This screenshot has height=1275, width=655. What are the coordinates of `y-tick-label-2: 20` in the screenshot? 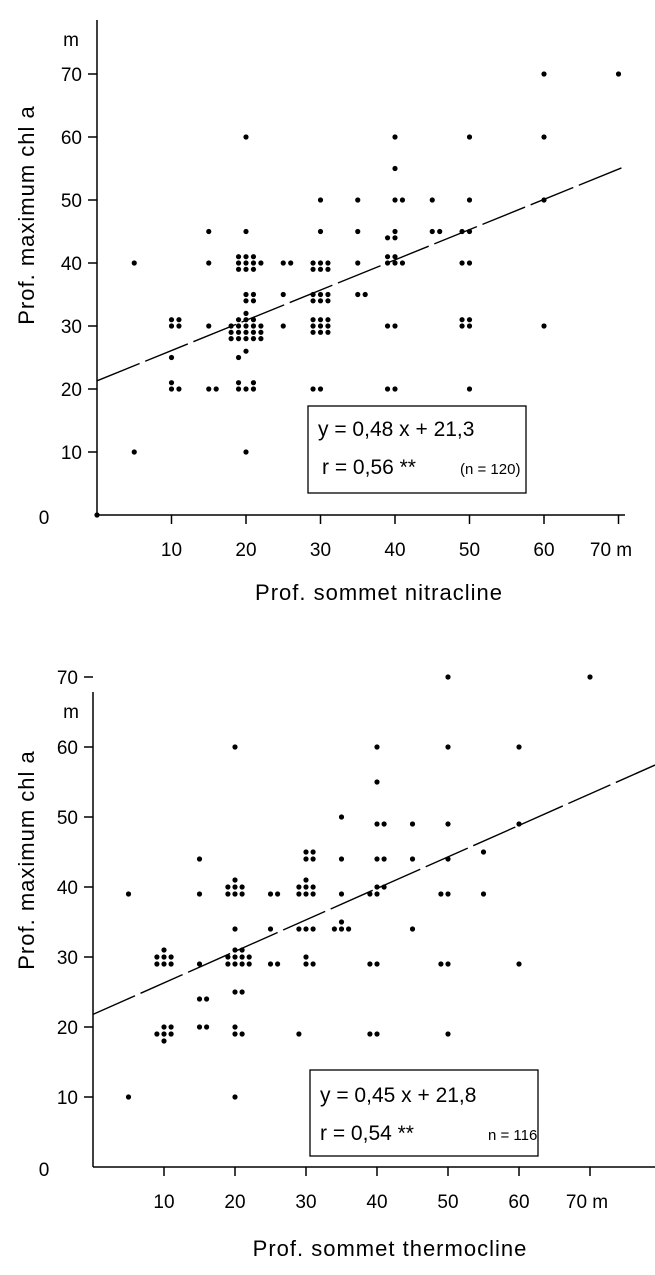 It's located at (67, 1028).